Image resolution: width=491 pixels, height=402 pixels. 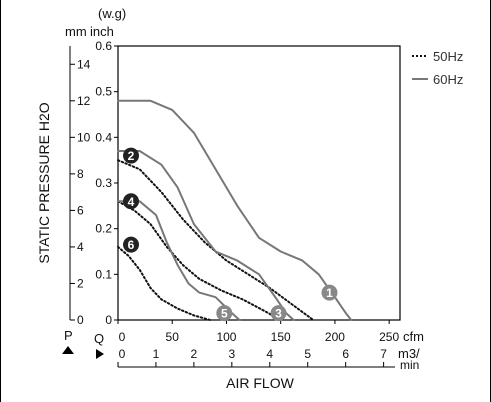 I want to click on q-label: Q, so click(x=99, y=338).